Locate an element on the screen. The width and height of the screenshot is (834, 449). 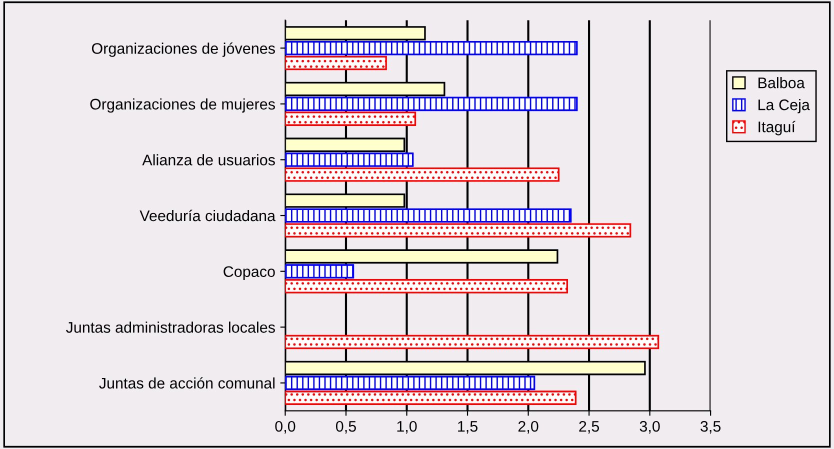
y-tick-label: Copaco is located at coordinates (249, 273).